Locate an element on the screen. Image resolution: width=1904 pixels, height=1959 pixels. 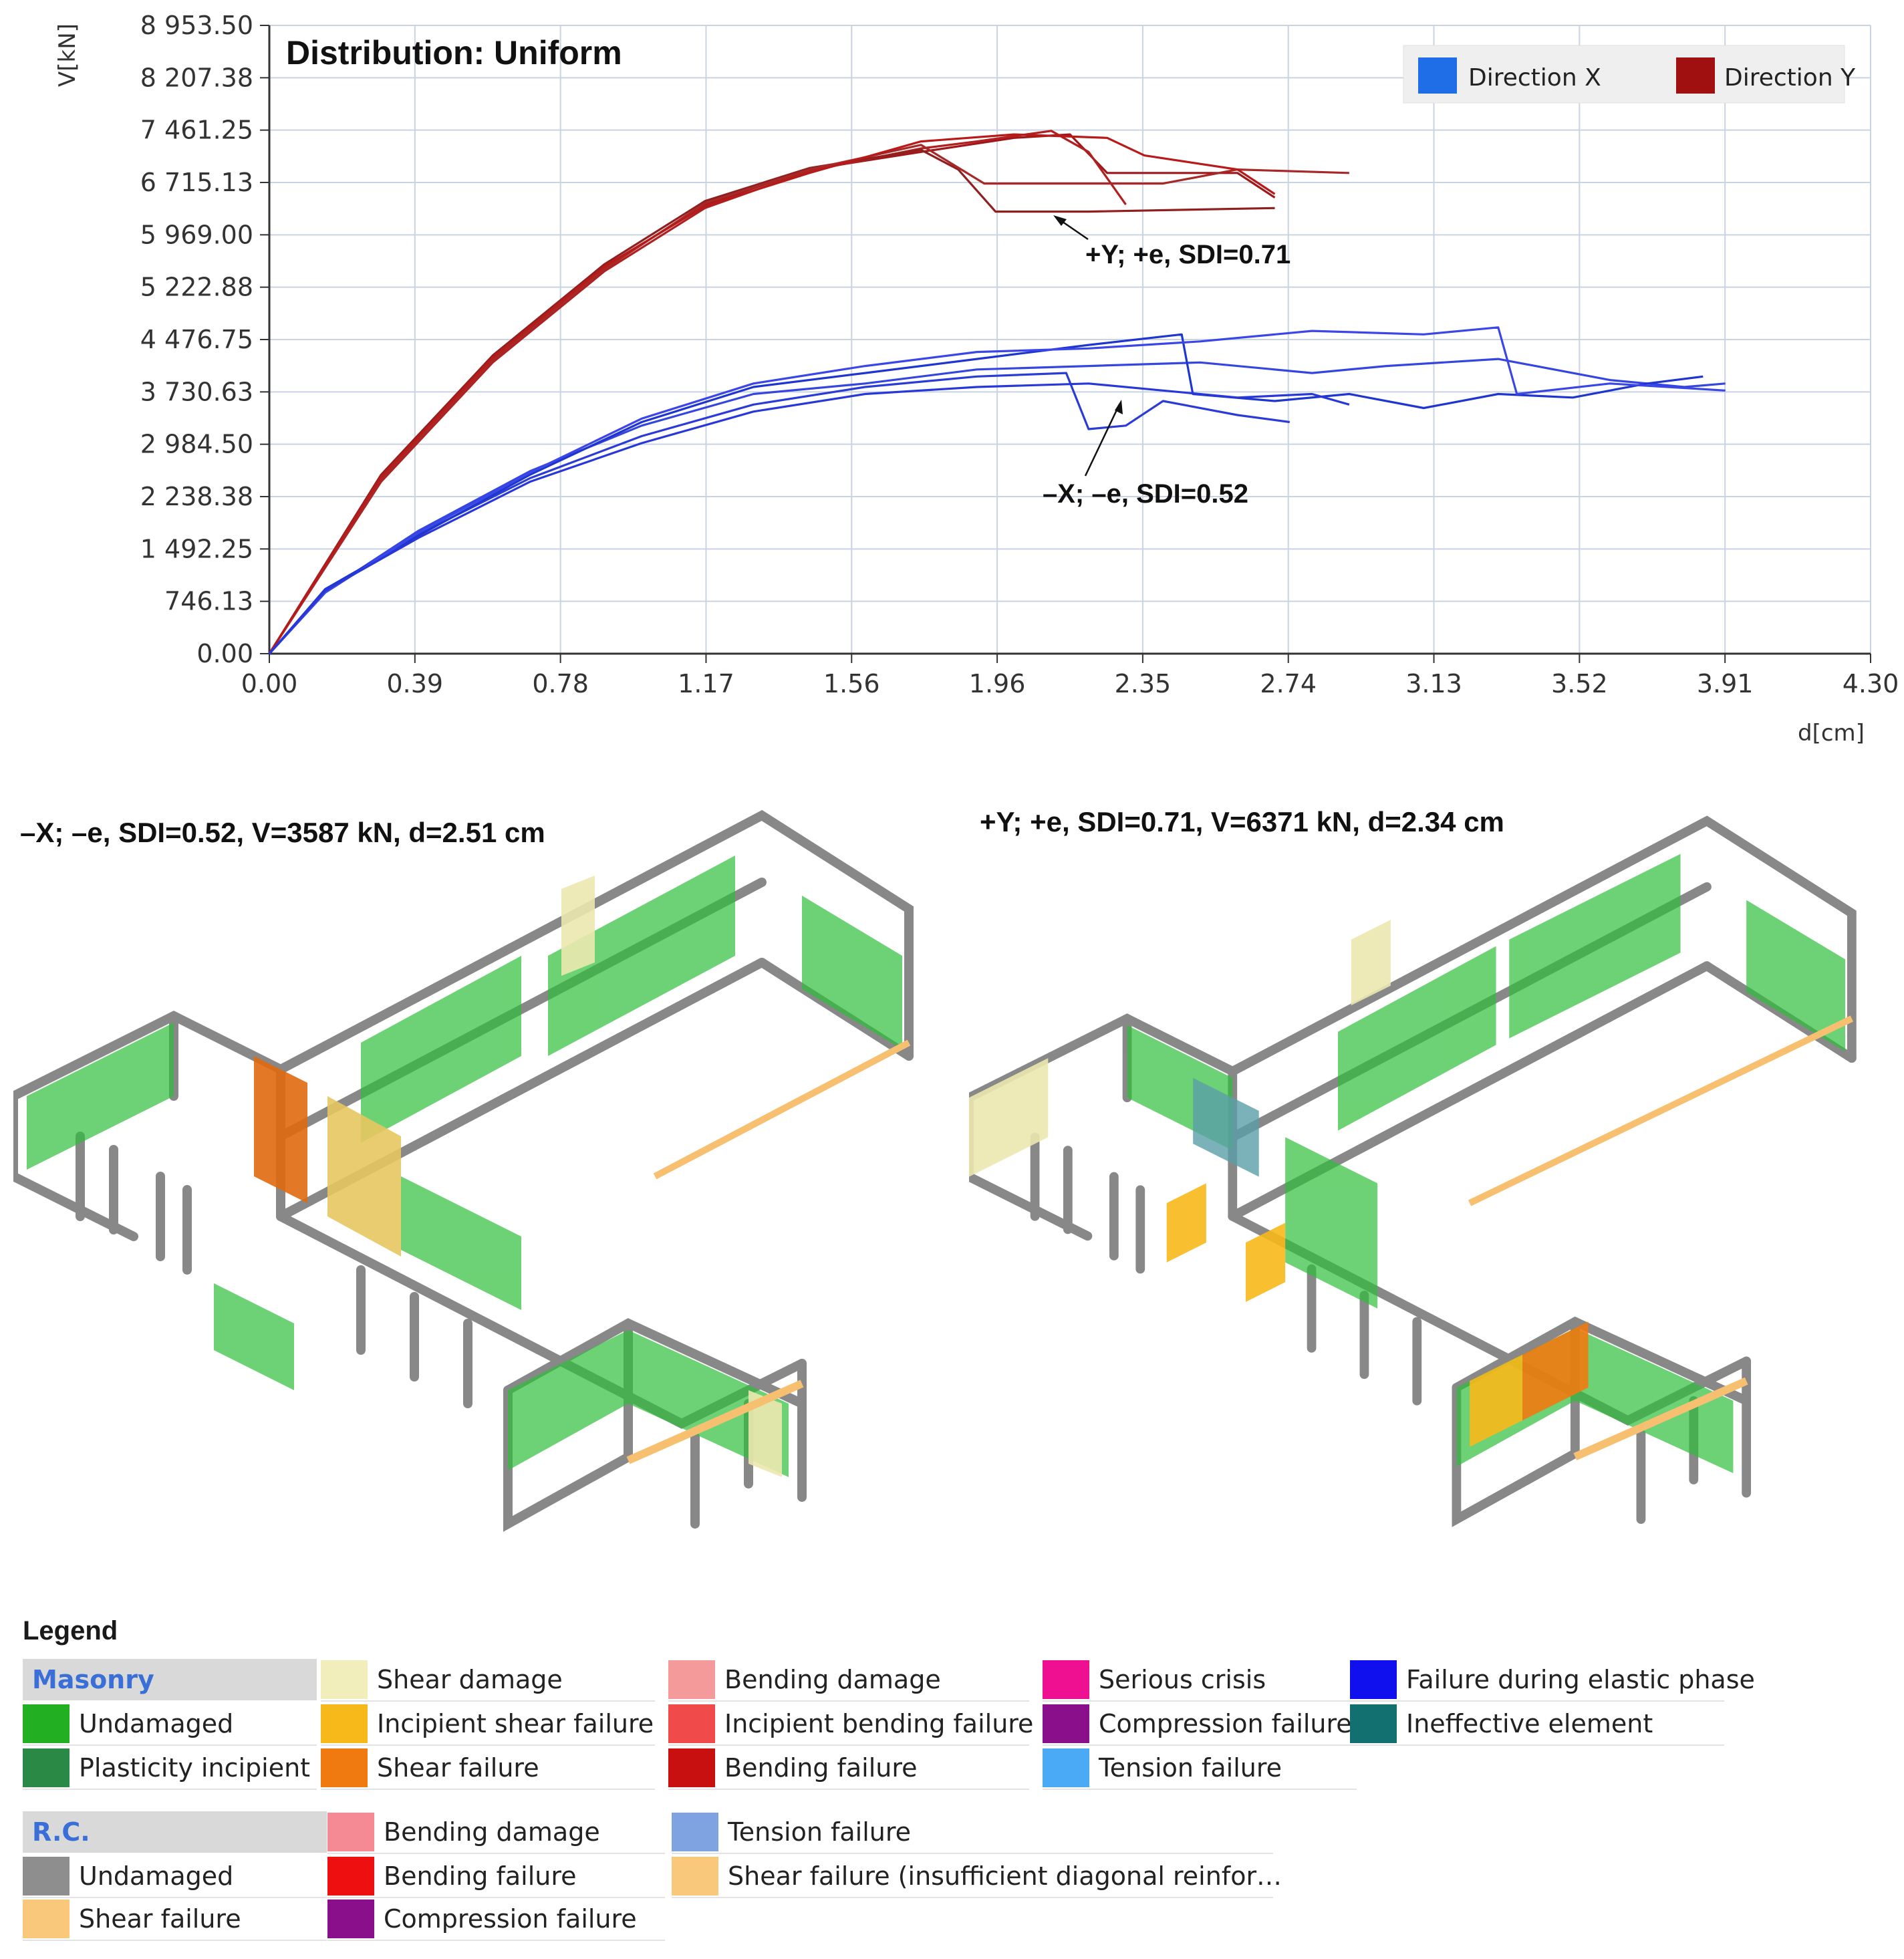
legend-title: Legend is located at coordinates (70, 1631).